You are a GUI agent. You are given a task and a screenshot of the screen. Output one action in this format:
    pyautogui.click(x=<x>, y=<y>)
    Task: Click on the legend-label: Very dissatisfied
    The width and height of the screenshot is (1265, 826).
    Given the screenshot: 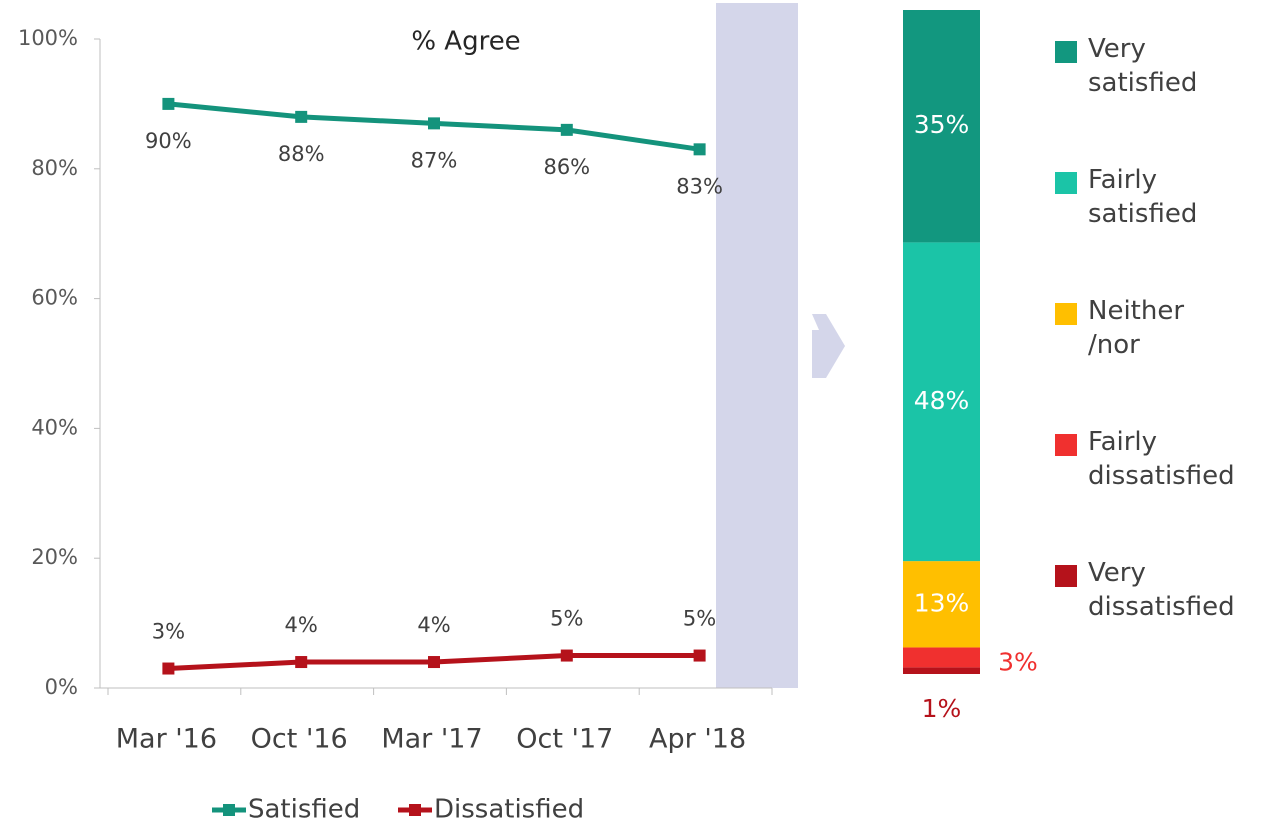 What is the action you would take?
    pyautogui.click(x=1161, y=590)
    